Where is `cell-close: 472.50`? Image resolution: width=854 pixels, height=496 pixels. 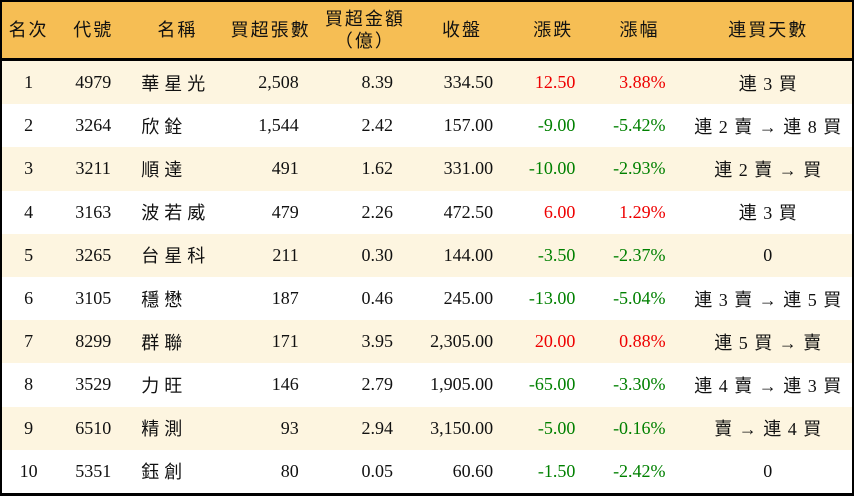
cell-close: 472.50 is located at coordinates (468, 211).